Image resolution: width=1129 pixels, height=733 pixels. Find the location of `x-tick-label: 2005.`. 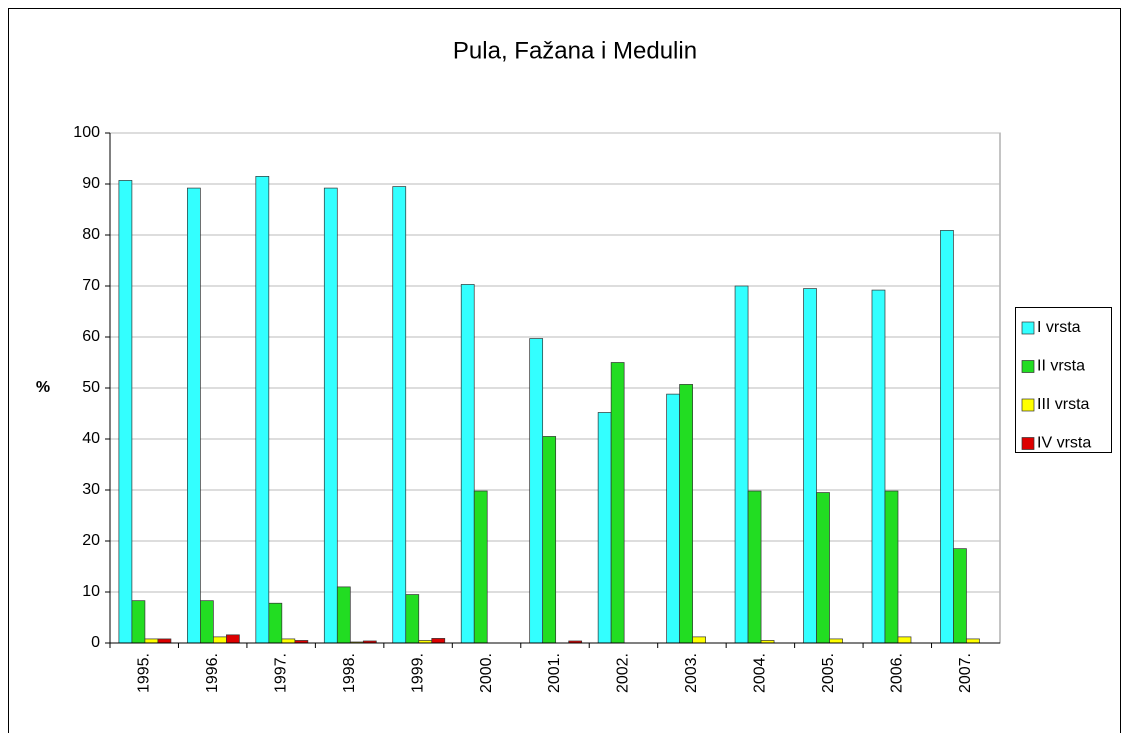

x-tick-label: 2005. is located at coordinates (828, 673).